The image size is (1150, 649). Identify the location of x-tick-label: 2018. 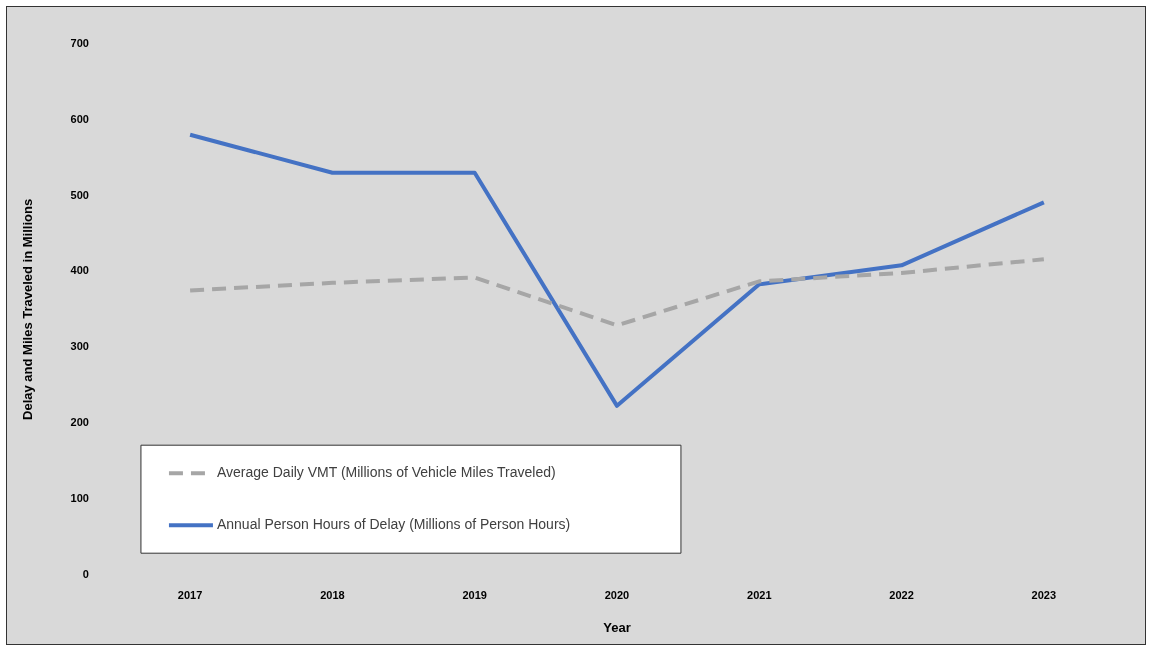
(332, 594).